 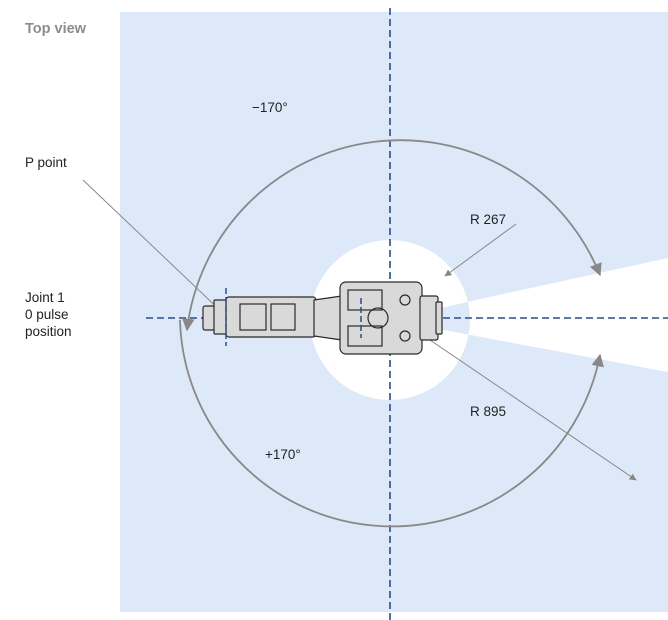 I want to click on r-inner-leader, so click(x=480, y=250).